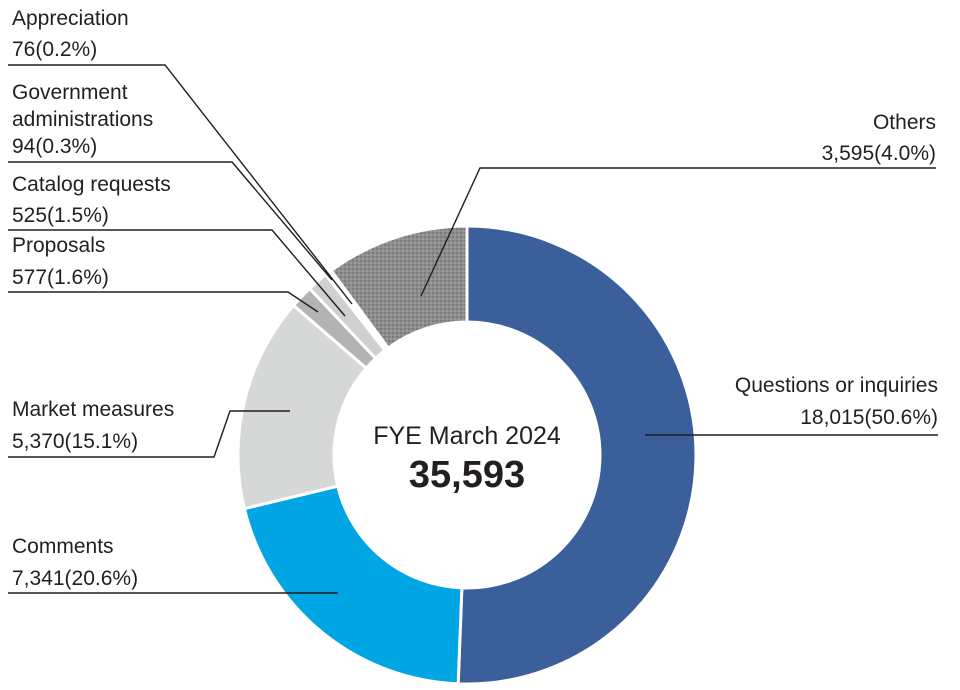 Image resolution: width=960 pixels, height=690 pixels. Describe the element at coordinates (163, 302) in the screenshot. I see `leader-line-proposals` at that location.